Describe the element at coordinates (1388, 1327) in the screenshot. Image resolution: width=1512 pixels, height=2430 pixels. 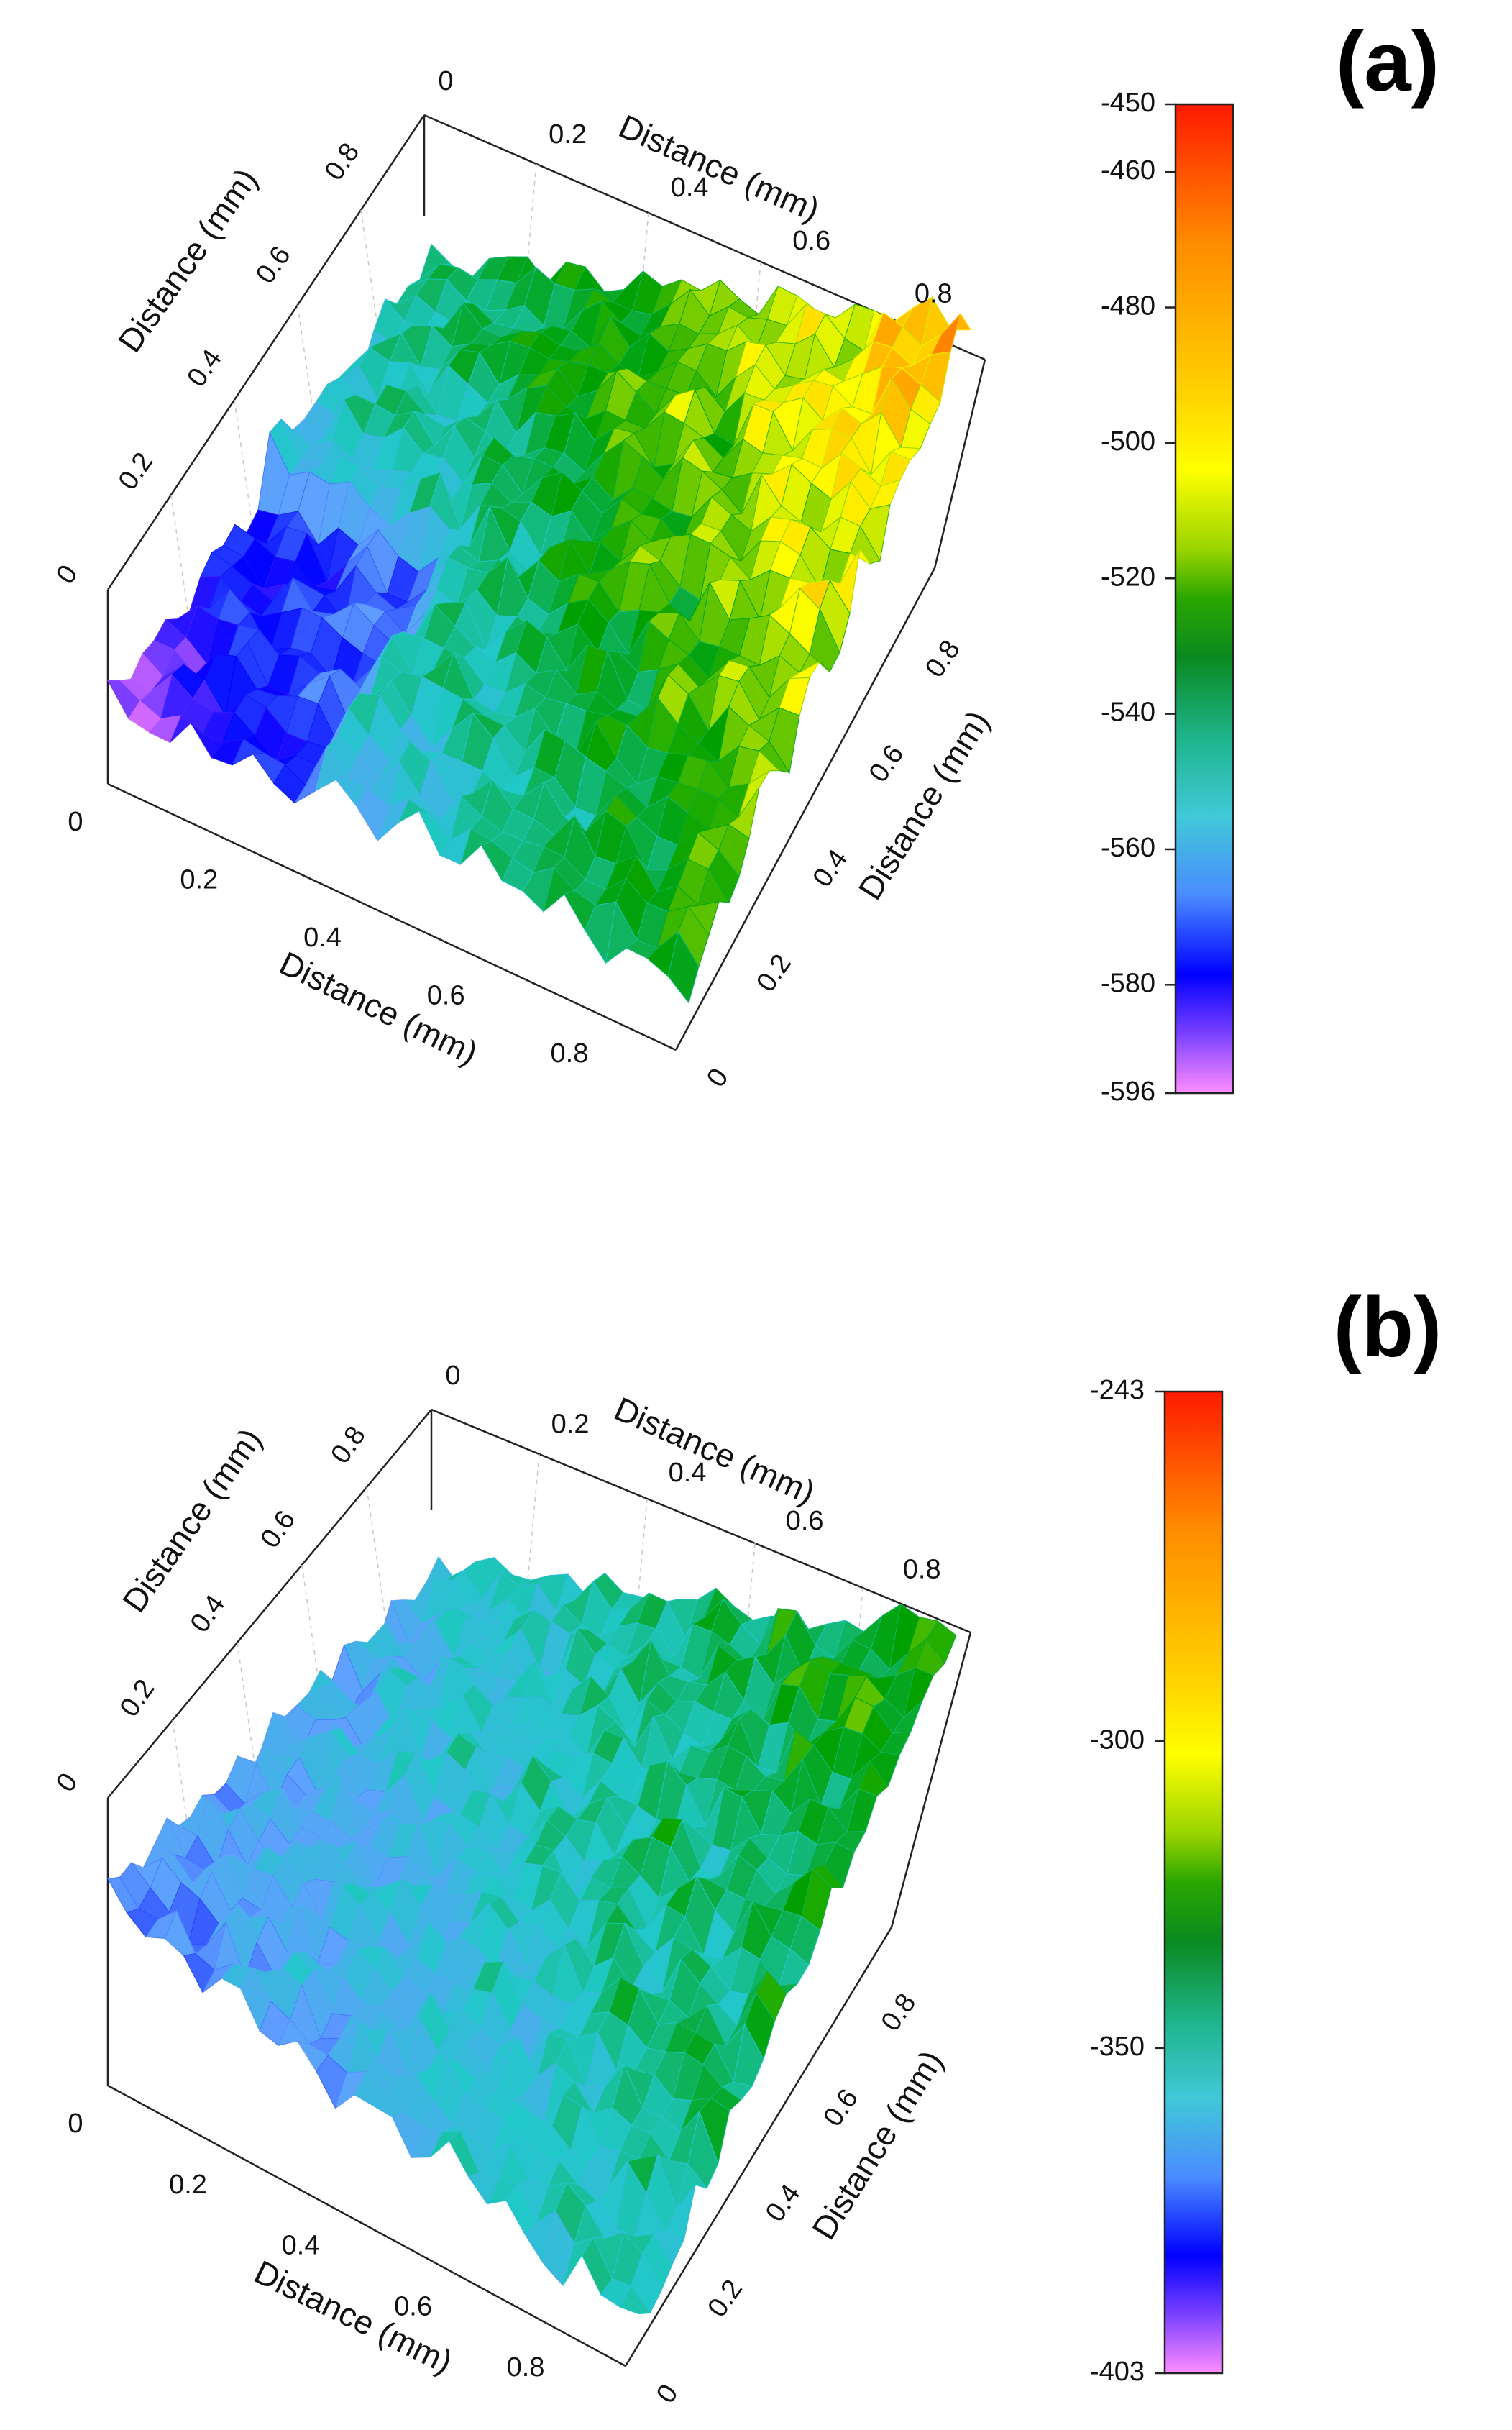
I see `panel-label: (b)` at that location.